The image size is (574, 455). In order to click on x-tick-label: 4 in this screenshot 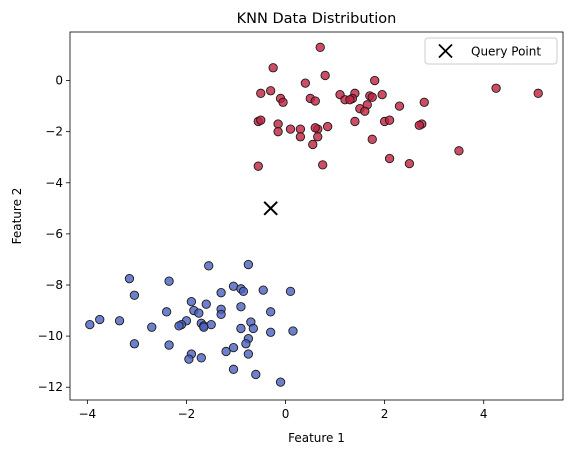, I will do `click(484, 414)`.